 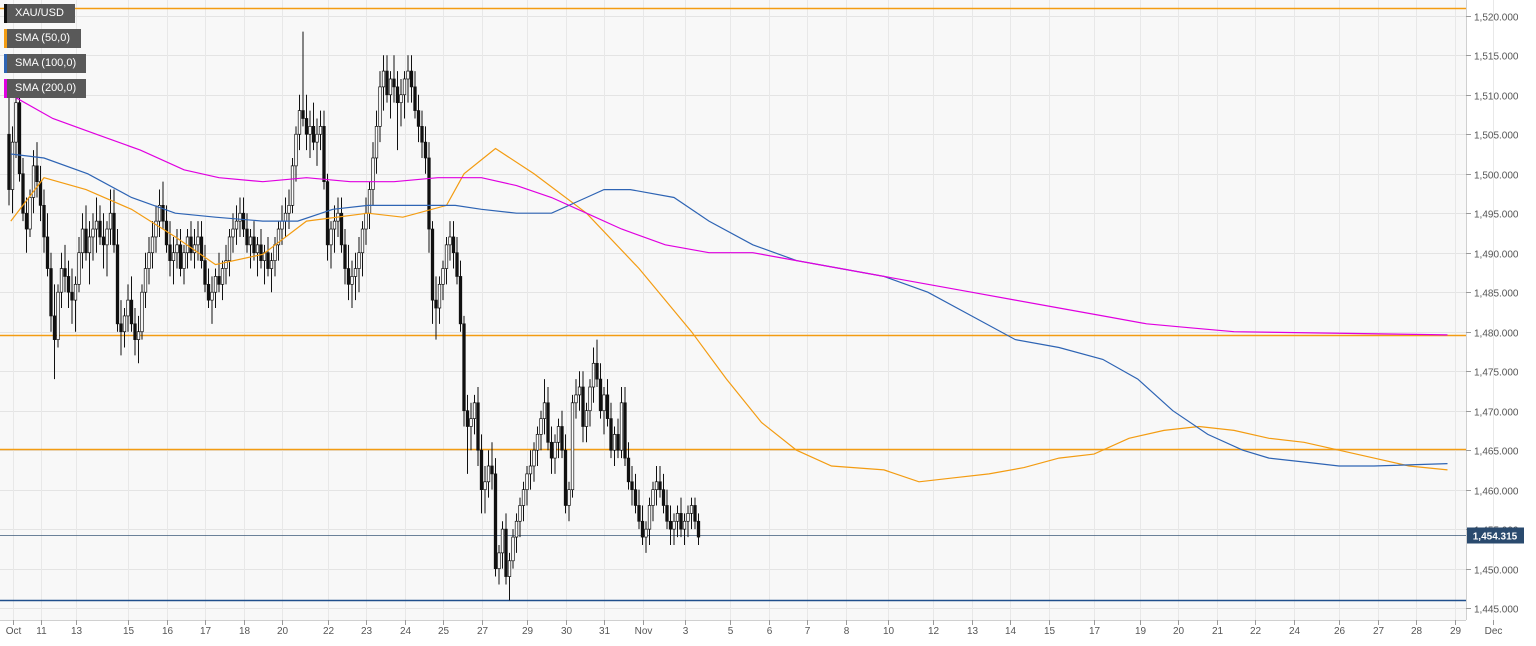 What do you see at coordinates (1141, 631) in the screenshot?
I see `x-tick-label: 19` at bounding box center [1141, 631].